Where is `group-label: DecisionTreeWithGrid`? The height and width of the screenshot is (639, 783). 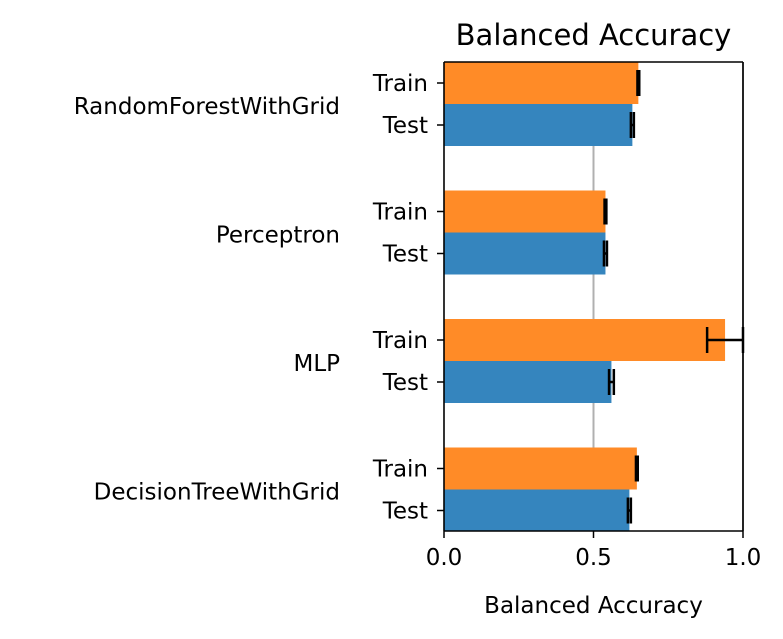 group-label: DecisionTreeWithGrid is located at coordinates (217, 493).